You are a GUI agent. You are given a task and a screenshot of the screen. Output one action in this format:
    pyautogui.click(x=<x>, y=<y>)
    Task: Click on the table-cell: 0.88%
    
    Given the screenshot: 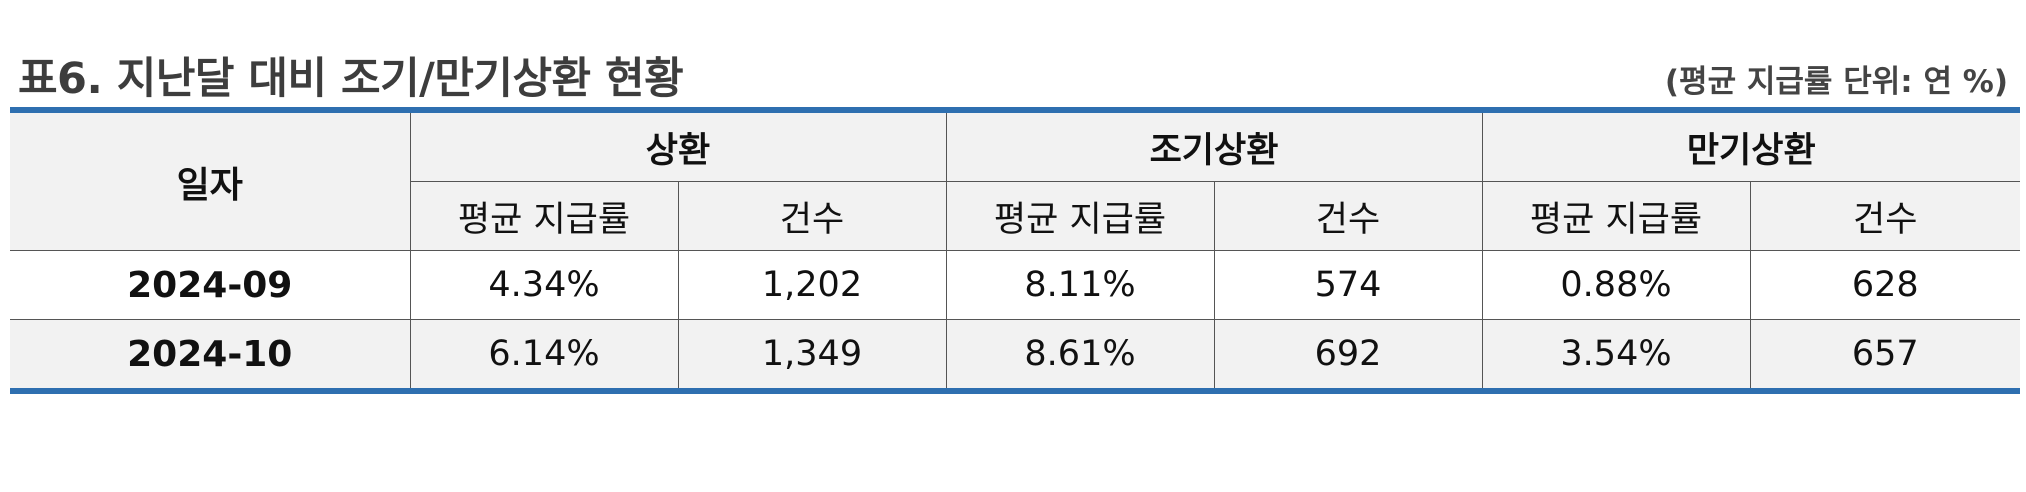 What is the action you would take?
    pyautogui.click(x=1616, y=285)
    